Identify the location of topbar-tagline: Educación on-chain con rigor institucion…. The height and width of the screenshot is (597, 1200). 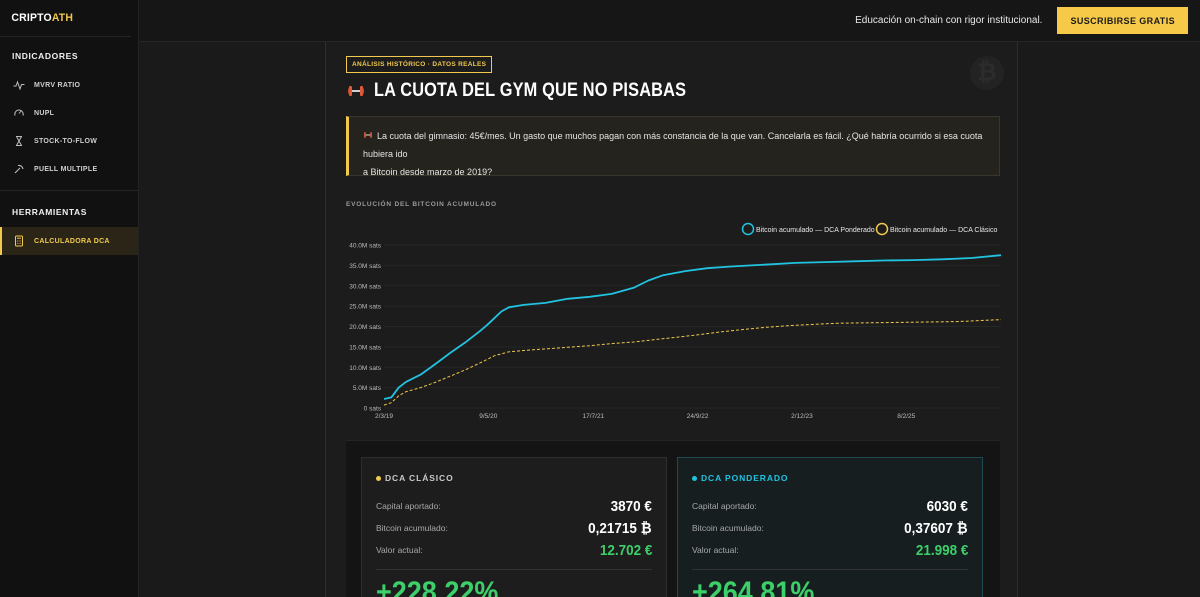
(949, 20).